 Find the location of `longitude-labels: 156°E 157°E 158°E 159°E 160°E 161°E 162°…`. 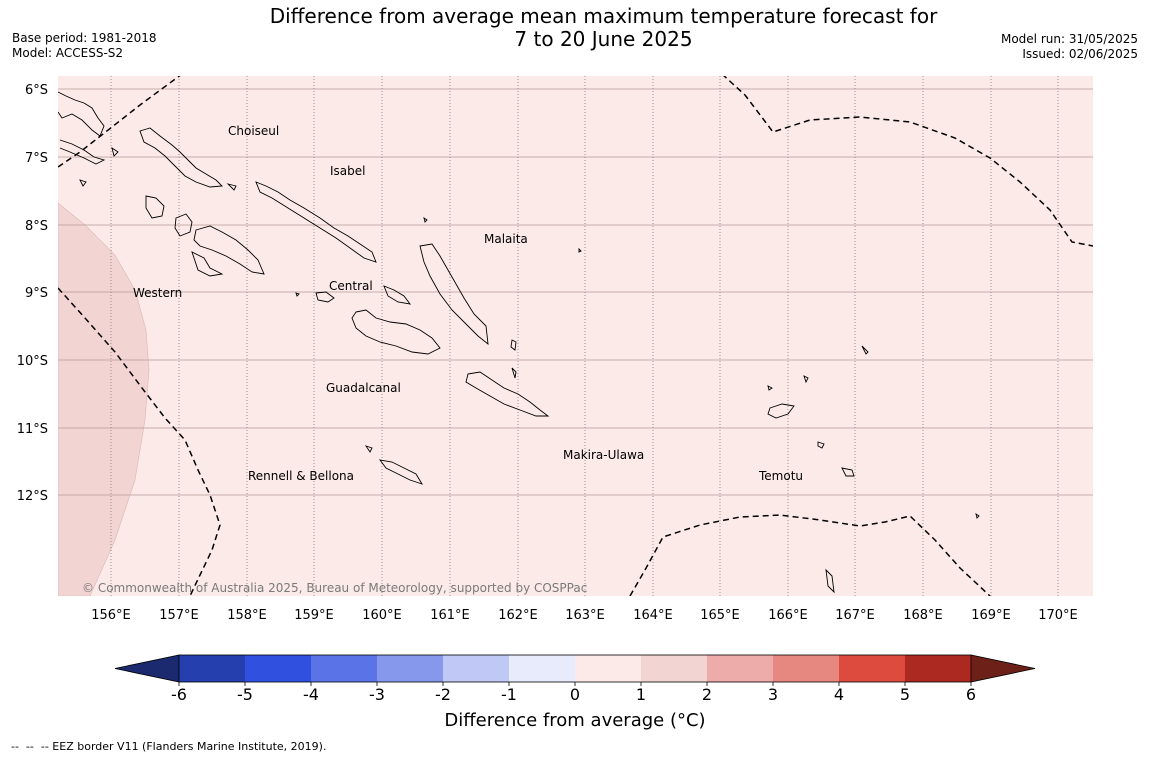

longitude-labels: 156°E 157°E 158°E 159°E 160°E 161°E 162°… is located at coordinates (584, 615).